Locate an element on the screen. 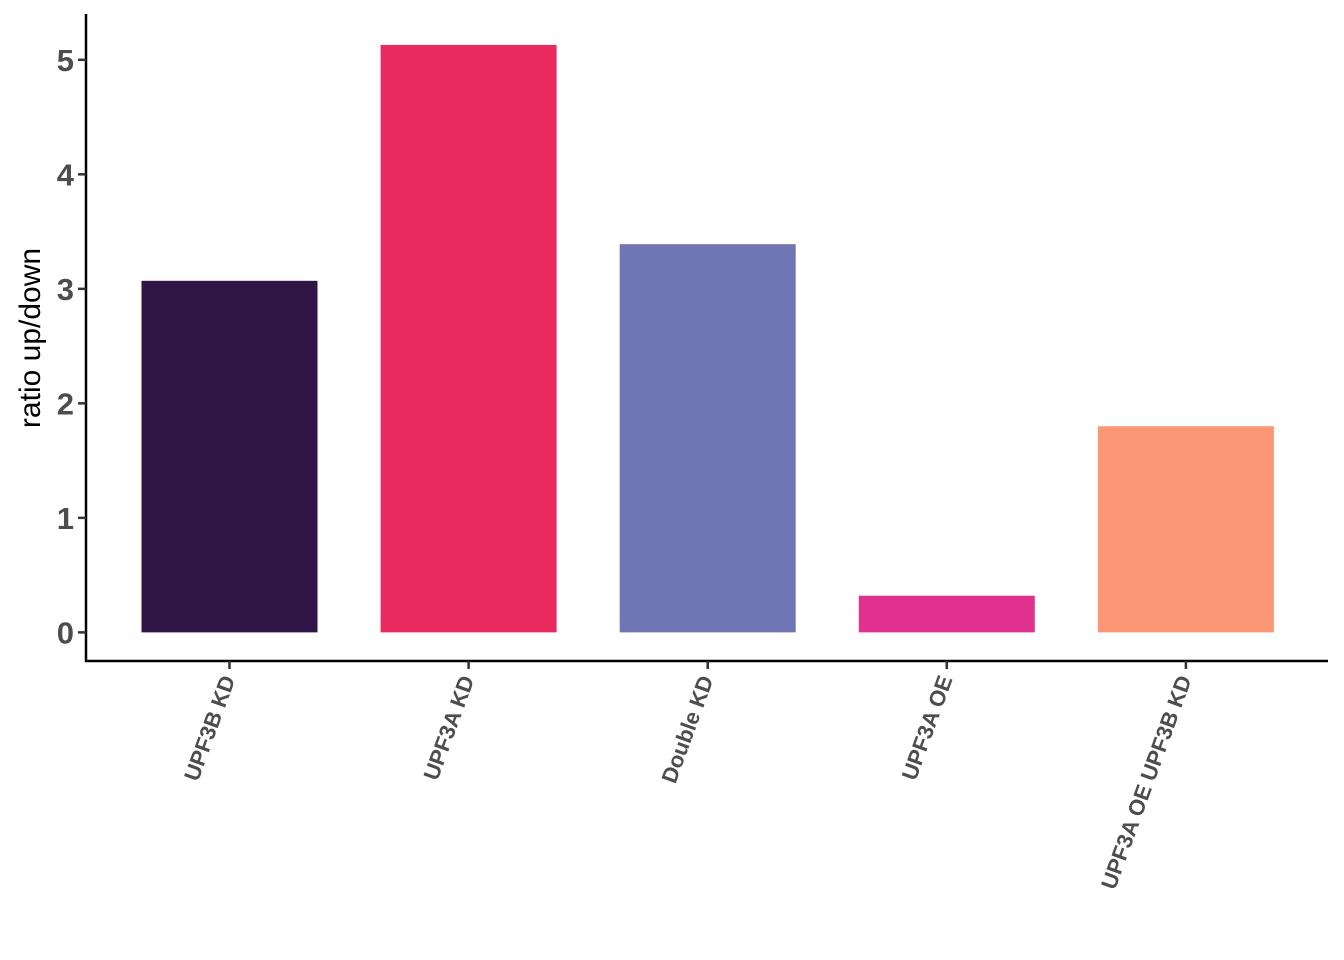 This screenshot has width=1344, height=960. x-tick-label: UPF3A OE is located at coordinates (927, 727).